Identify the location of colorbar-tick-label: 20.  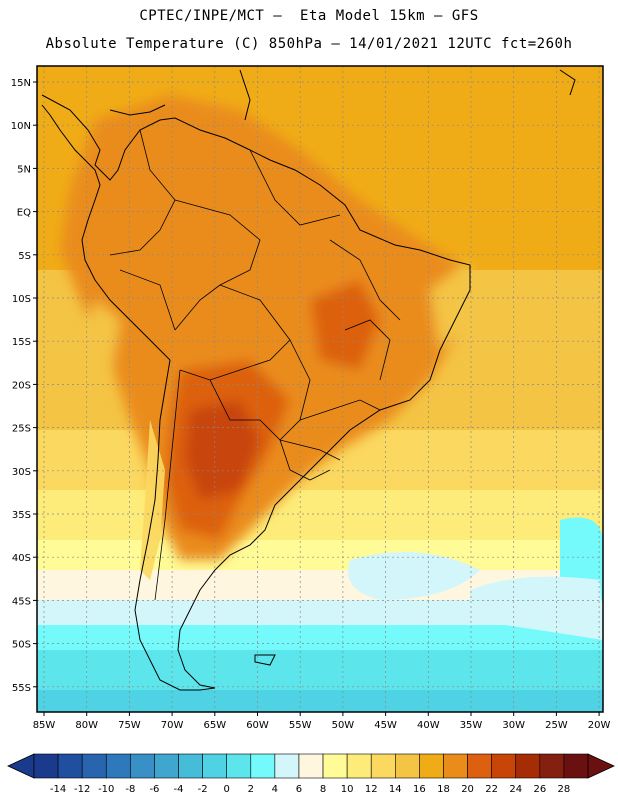
(467, 789).